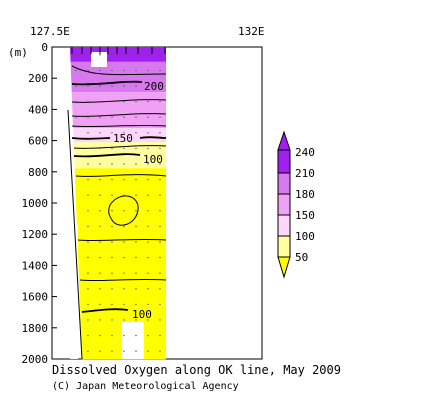 The image size is (430, 405). I want to click on y-tick-label-600: 600, so click(38, 141).